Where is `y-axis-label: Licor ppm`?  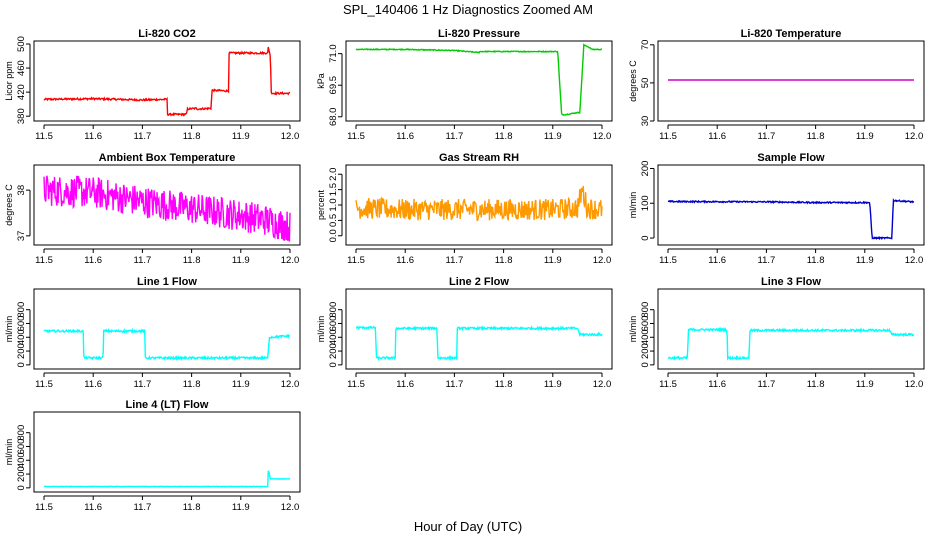 y-axis-label: Licor ppm is located at coordinates (9, 81).